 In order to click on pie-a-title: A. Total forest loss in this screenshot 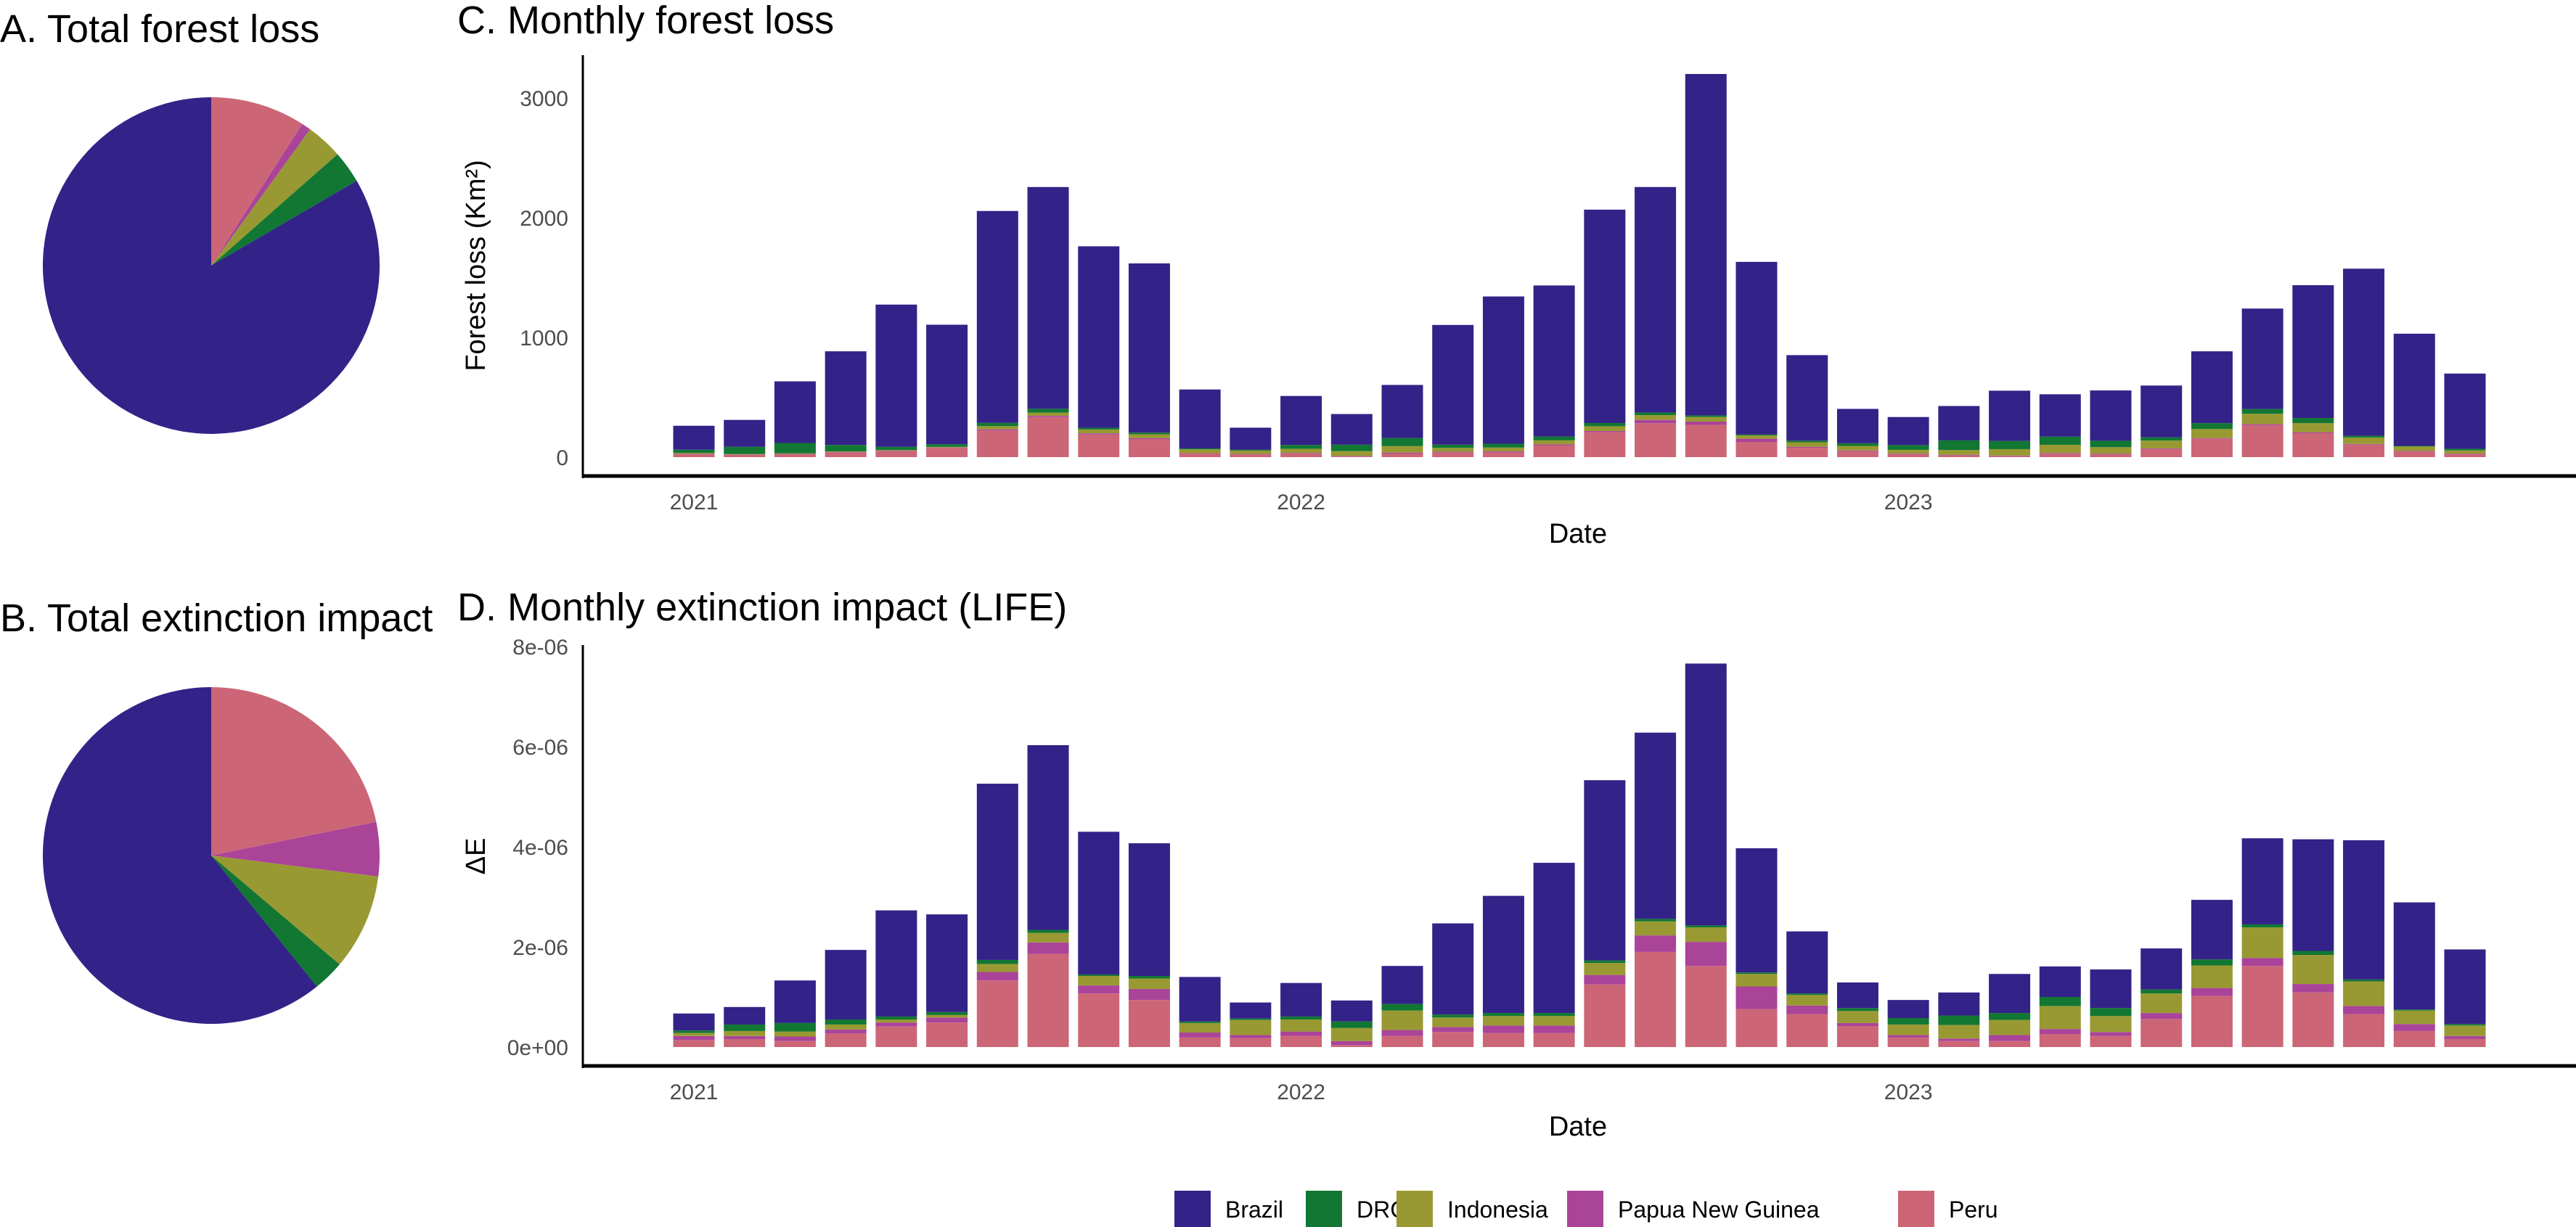, I will do `click(160, 29)`.